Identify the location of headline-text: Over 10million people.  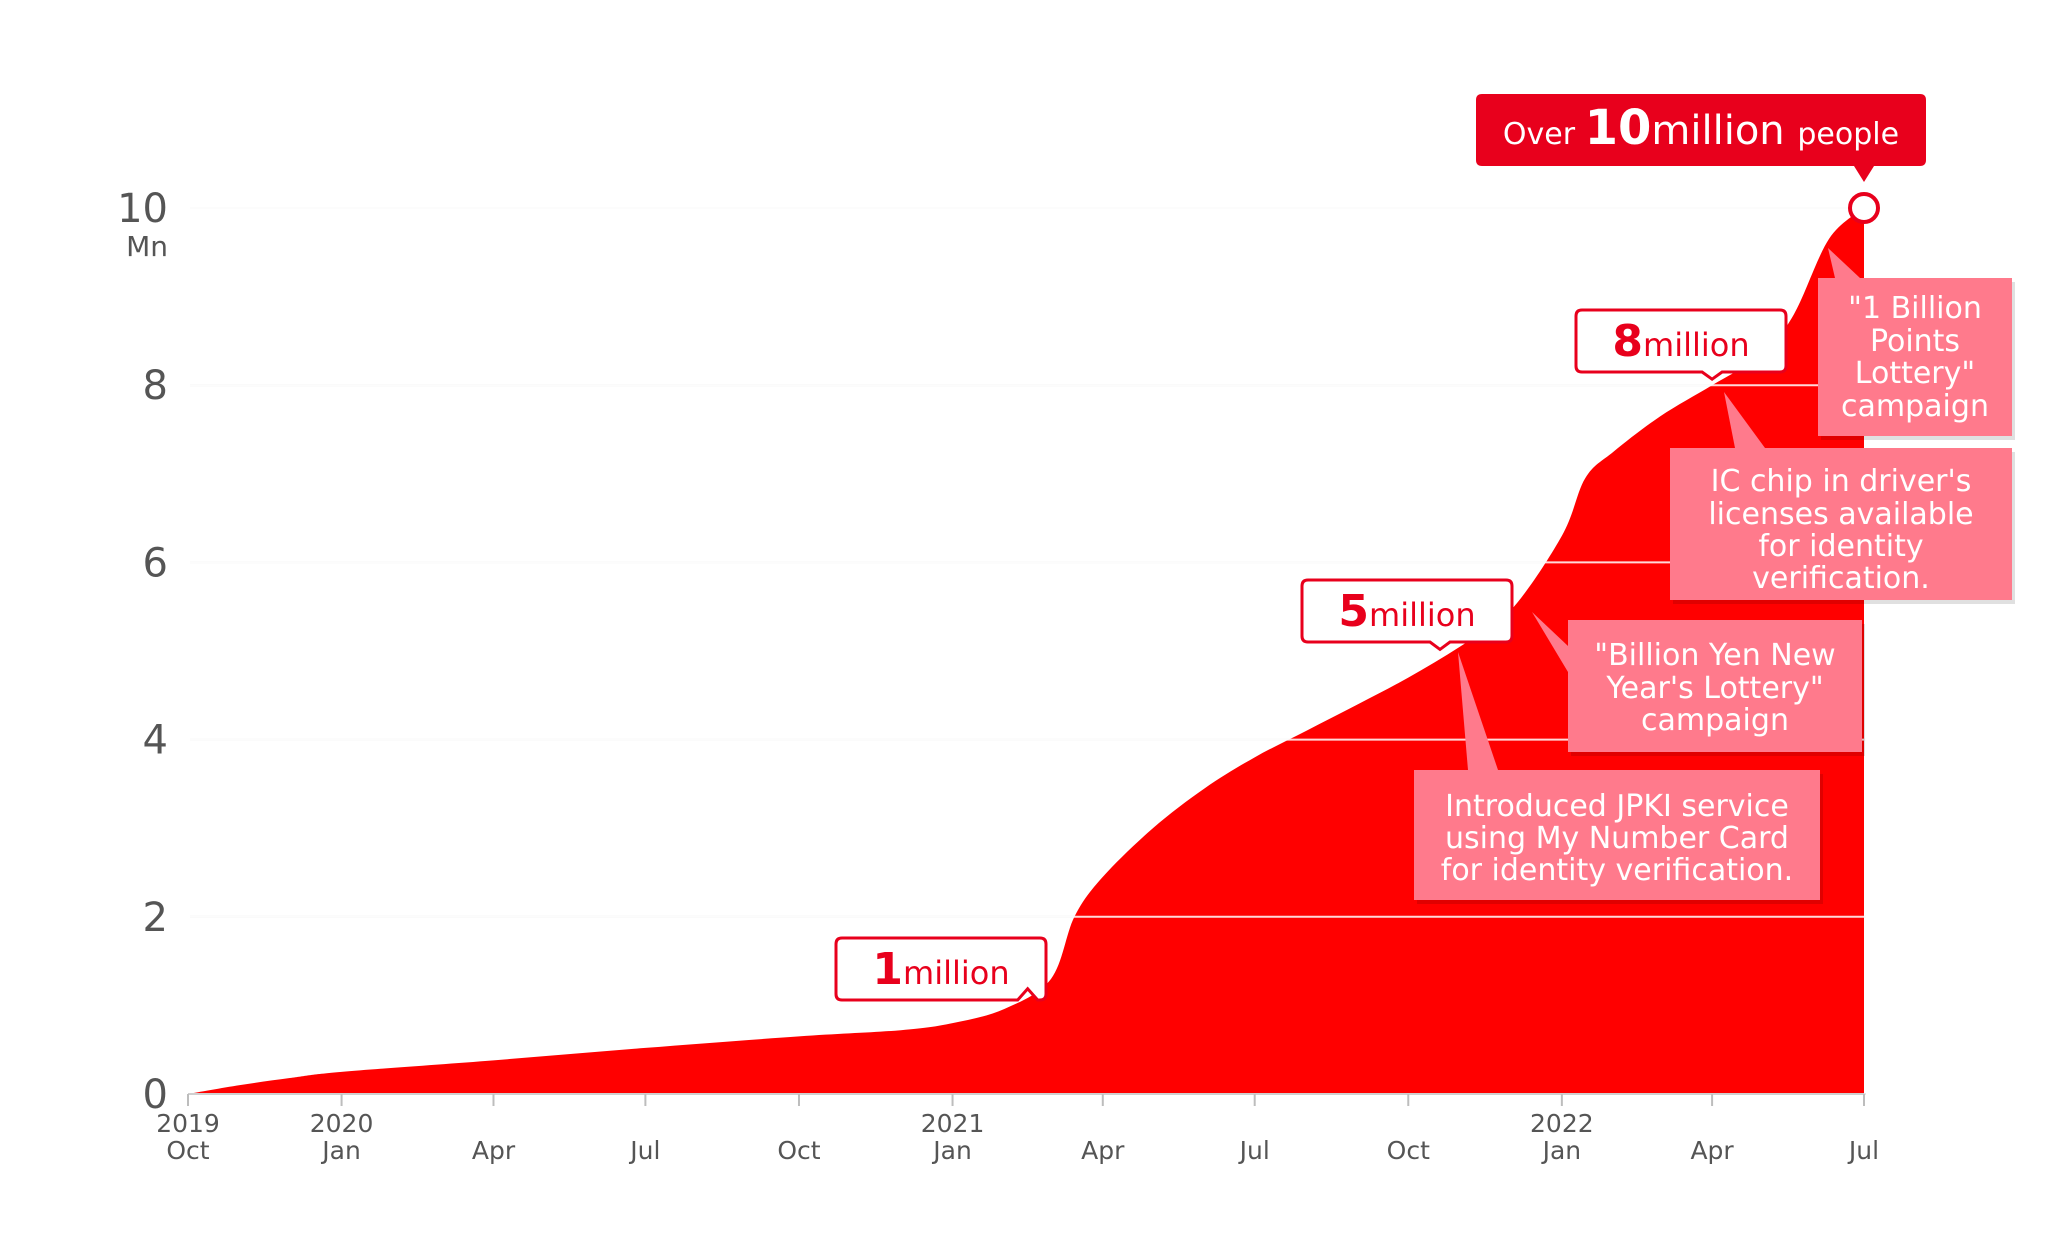
(1701, 128).